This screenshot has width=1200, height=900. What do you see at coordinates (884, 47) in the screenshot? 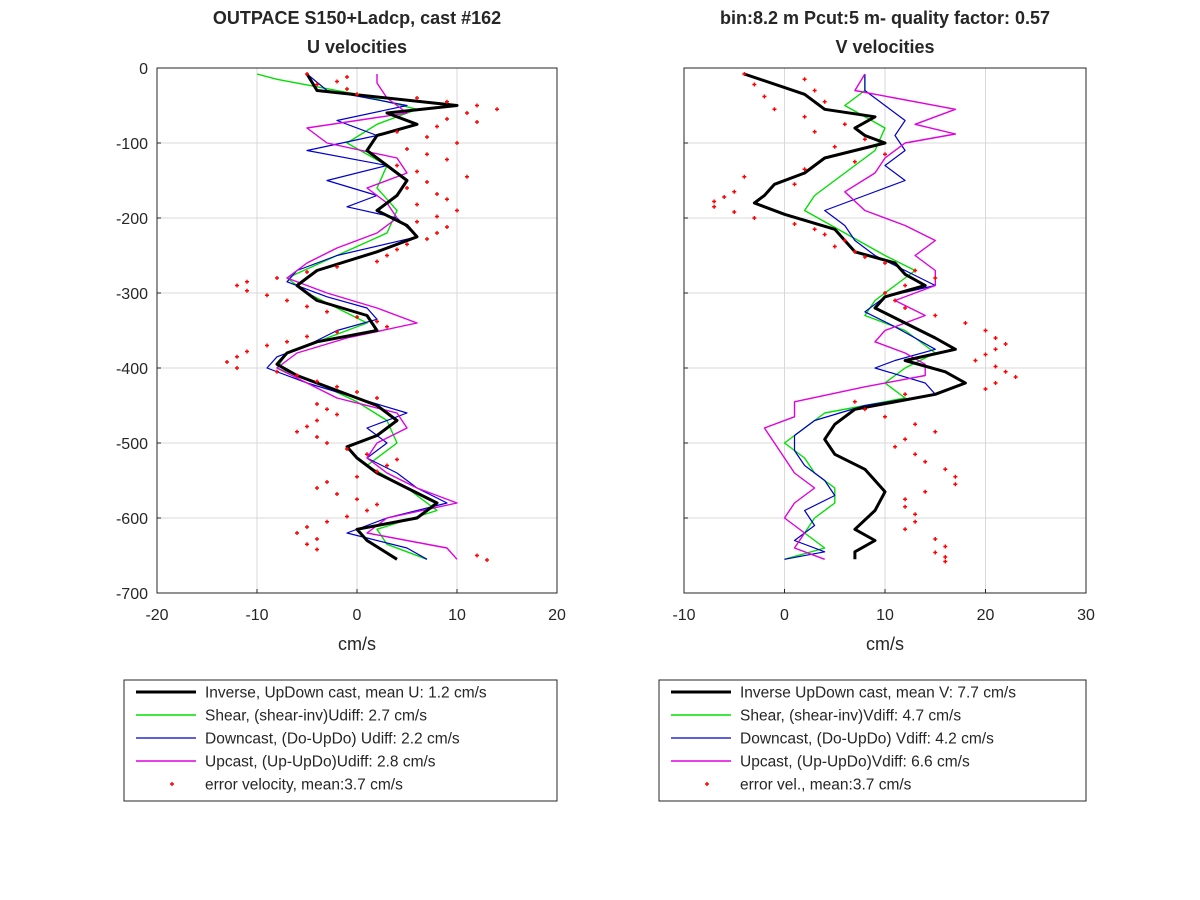
I see `v-plot-subtitle: V velocities` at bounding box center [884, 47].